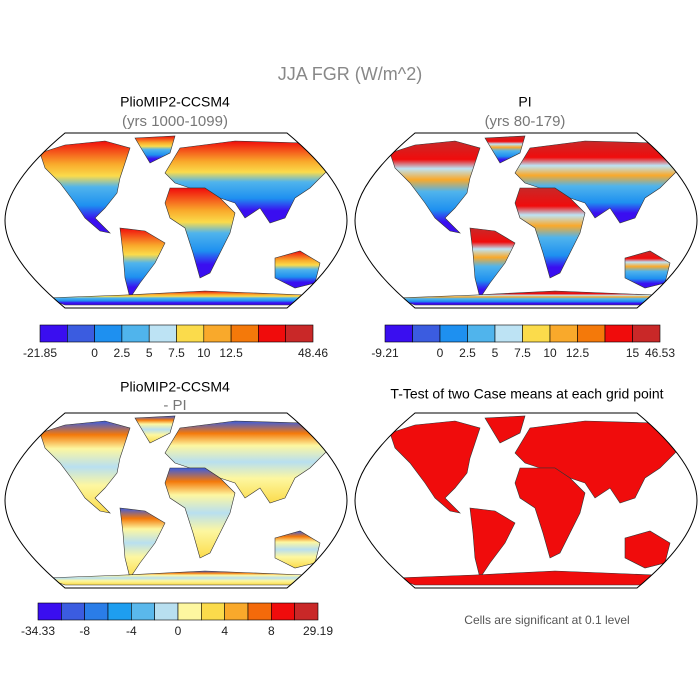  What do you see at coordinates (660, 353) in the screenshot?
I see `colorbar-label: 46.53` at bounding box center [660, 353].